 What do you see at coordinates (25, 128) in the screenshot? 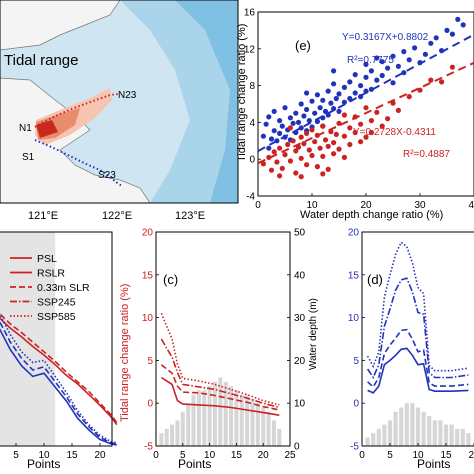
I see `station-n1: N1` at bounding box center [25, 128].